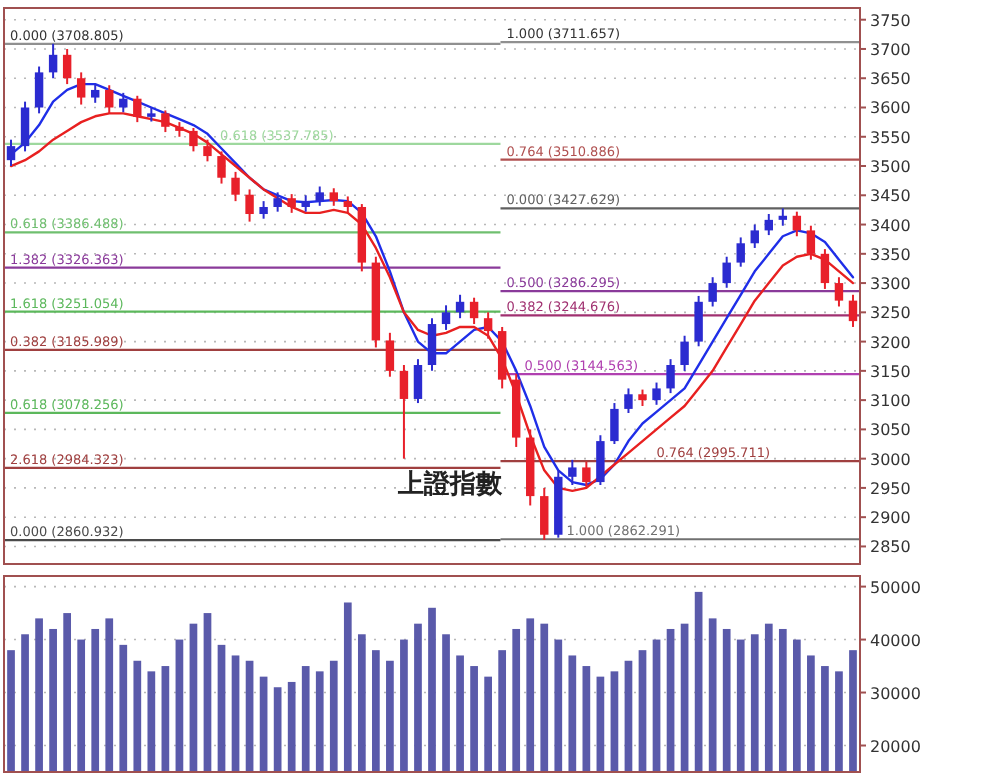 Image resolution: width=1000 pixels, height=776 pixels. Describe the element at coordinates (895, 746) in the screenshot. I see `y-tick-label: 20000` at that location.